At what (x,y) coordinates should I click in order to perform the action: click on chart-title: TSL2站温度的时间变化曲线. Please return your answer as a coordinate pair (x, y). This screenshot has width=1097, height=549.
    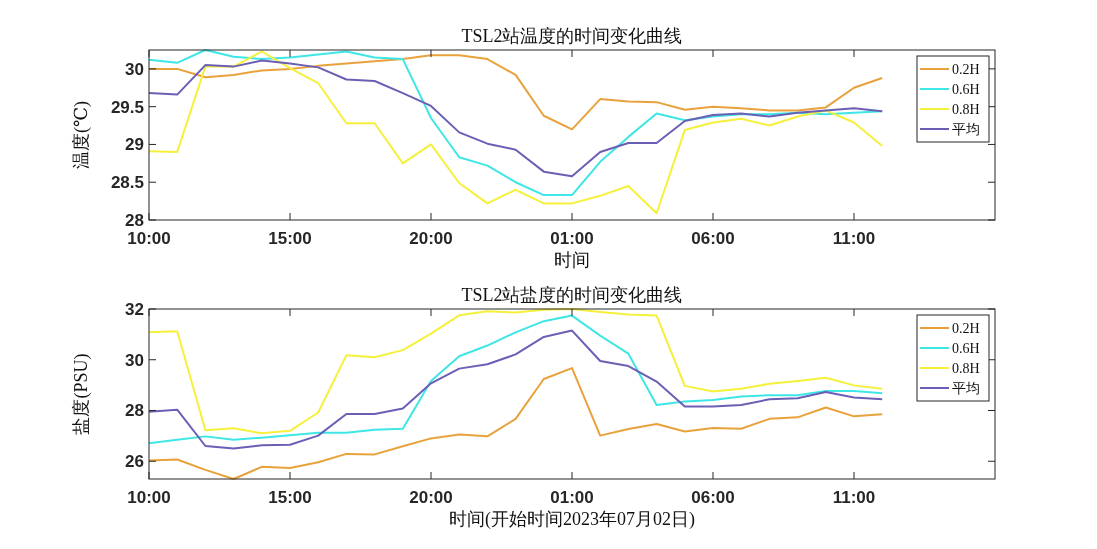
    Looking at the image, I should click on (572, 36).